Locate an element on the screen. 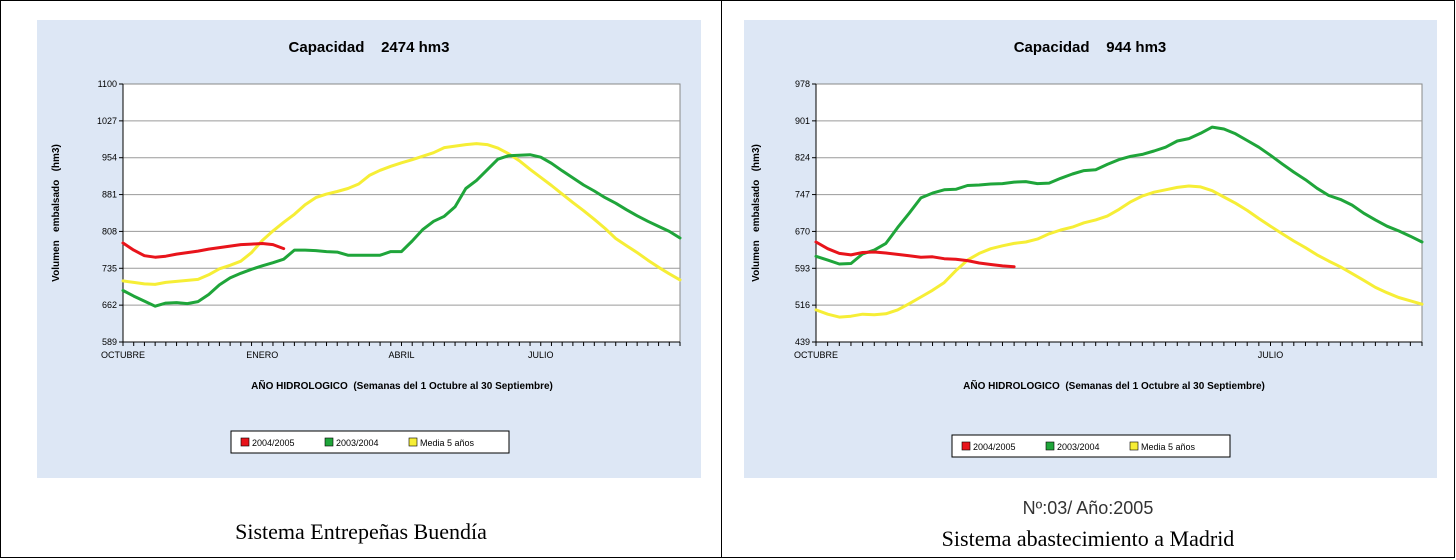 The height and width of the screenshot is (560, 1456). caption: Sistema Entrepeñas Buendía is located at coordinates (361, 531).